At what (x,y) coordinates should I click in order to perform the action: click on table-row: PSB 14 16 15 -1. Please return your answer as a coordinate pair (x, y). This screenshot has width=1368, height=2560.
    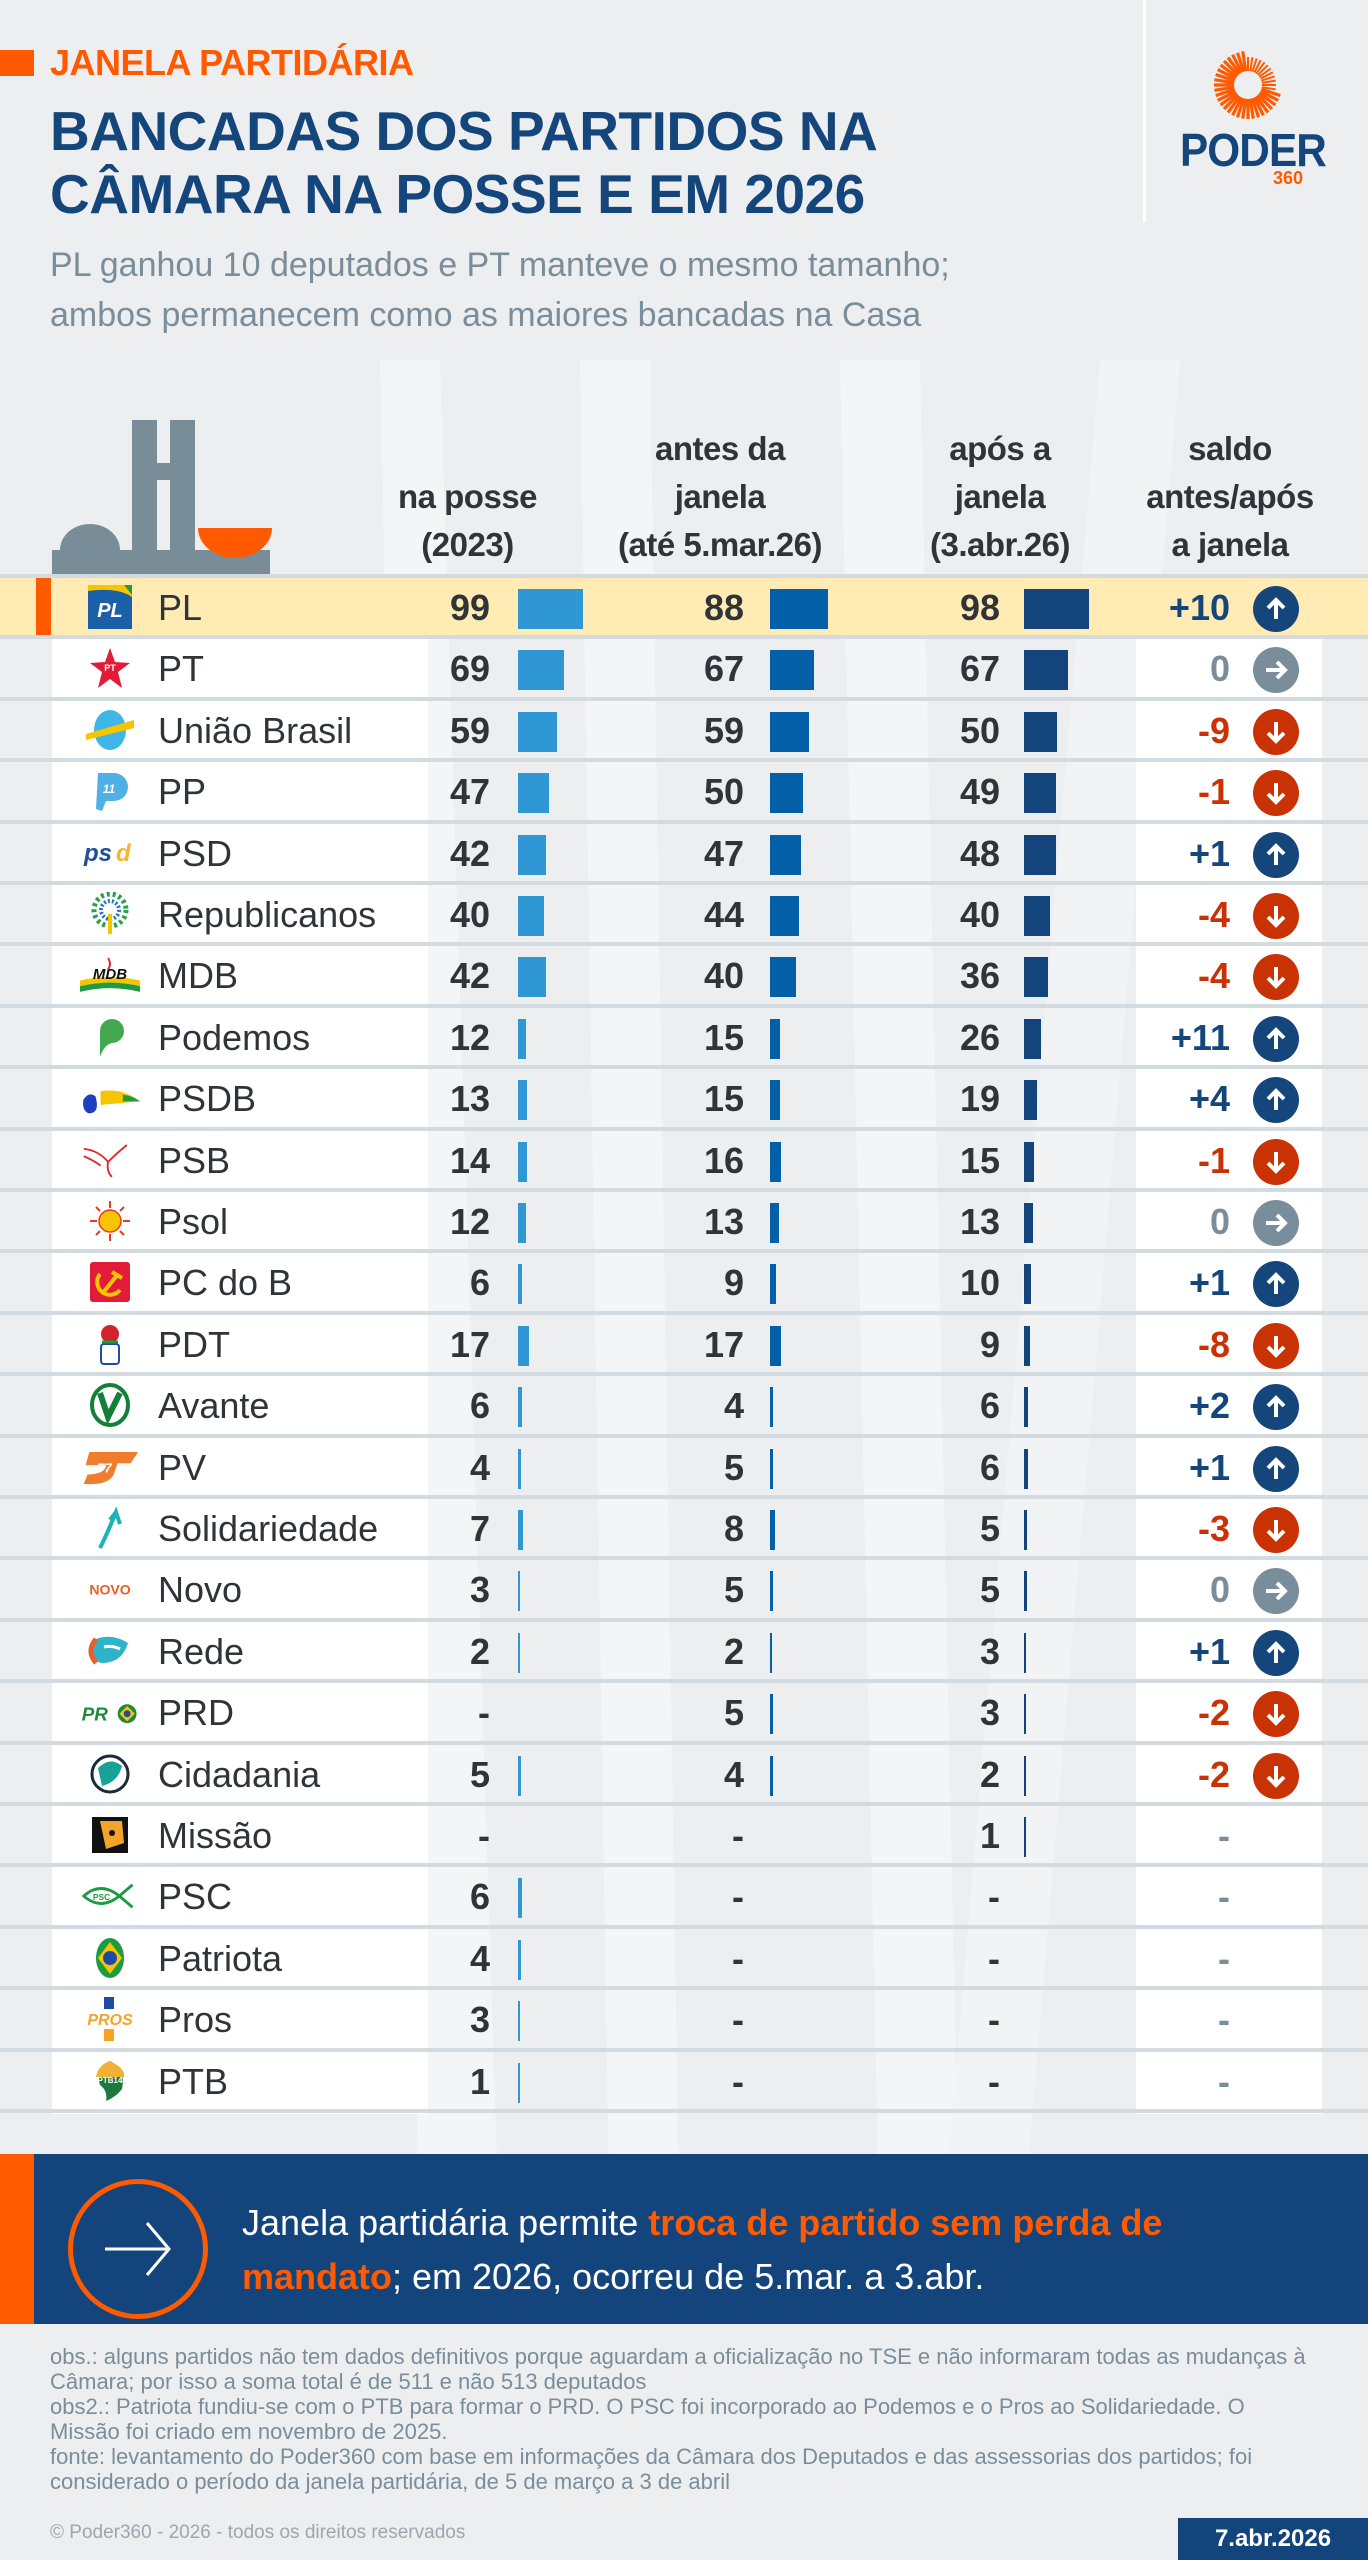
    Looking at the image, I should click on (684, 1161).